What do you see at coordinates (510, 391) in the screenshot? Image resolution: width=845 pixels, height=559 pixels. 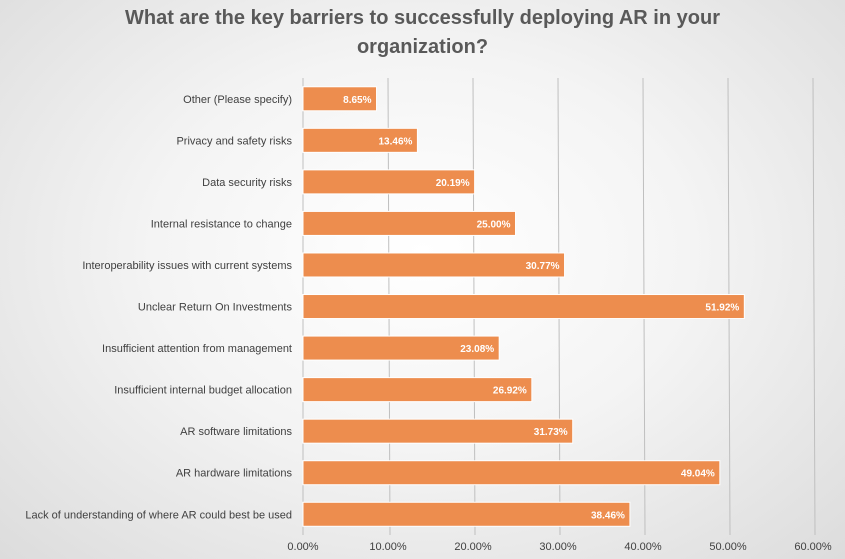 I see `data-label: 26.92%` at bounding box center [510, 391].